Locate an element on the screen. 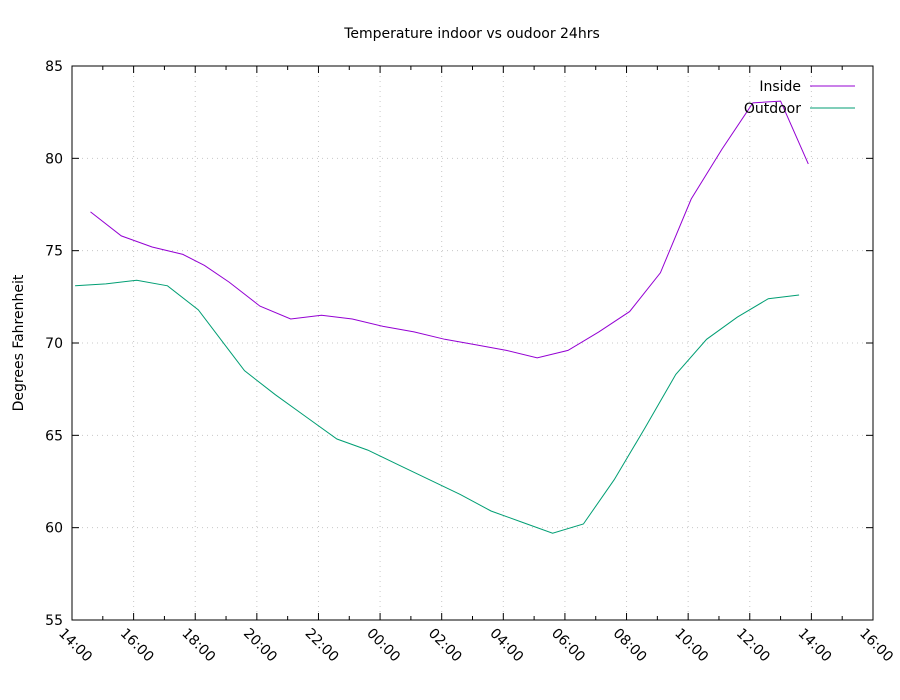 The image size is (900, 700). x-tick-label: 22:00 is located at coordinates (322, 646).